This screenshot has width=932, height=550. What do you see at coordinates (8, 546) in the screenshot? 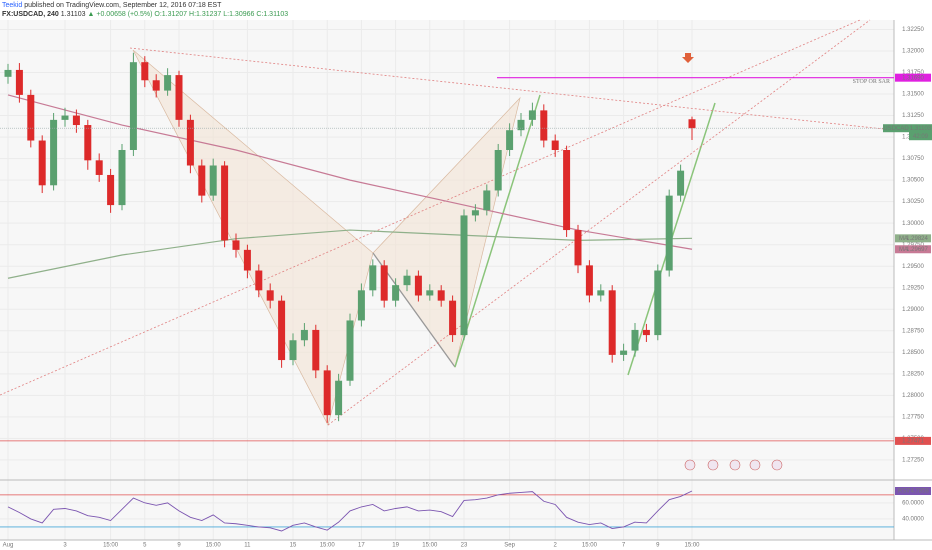
I see `x-tick-label: Aug` at bounding box center [8, 546].